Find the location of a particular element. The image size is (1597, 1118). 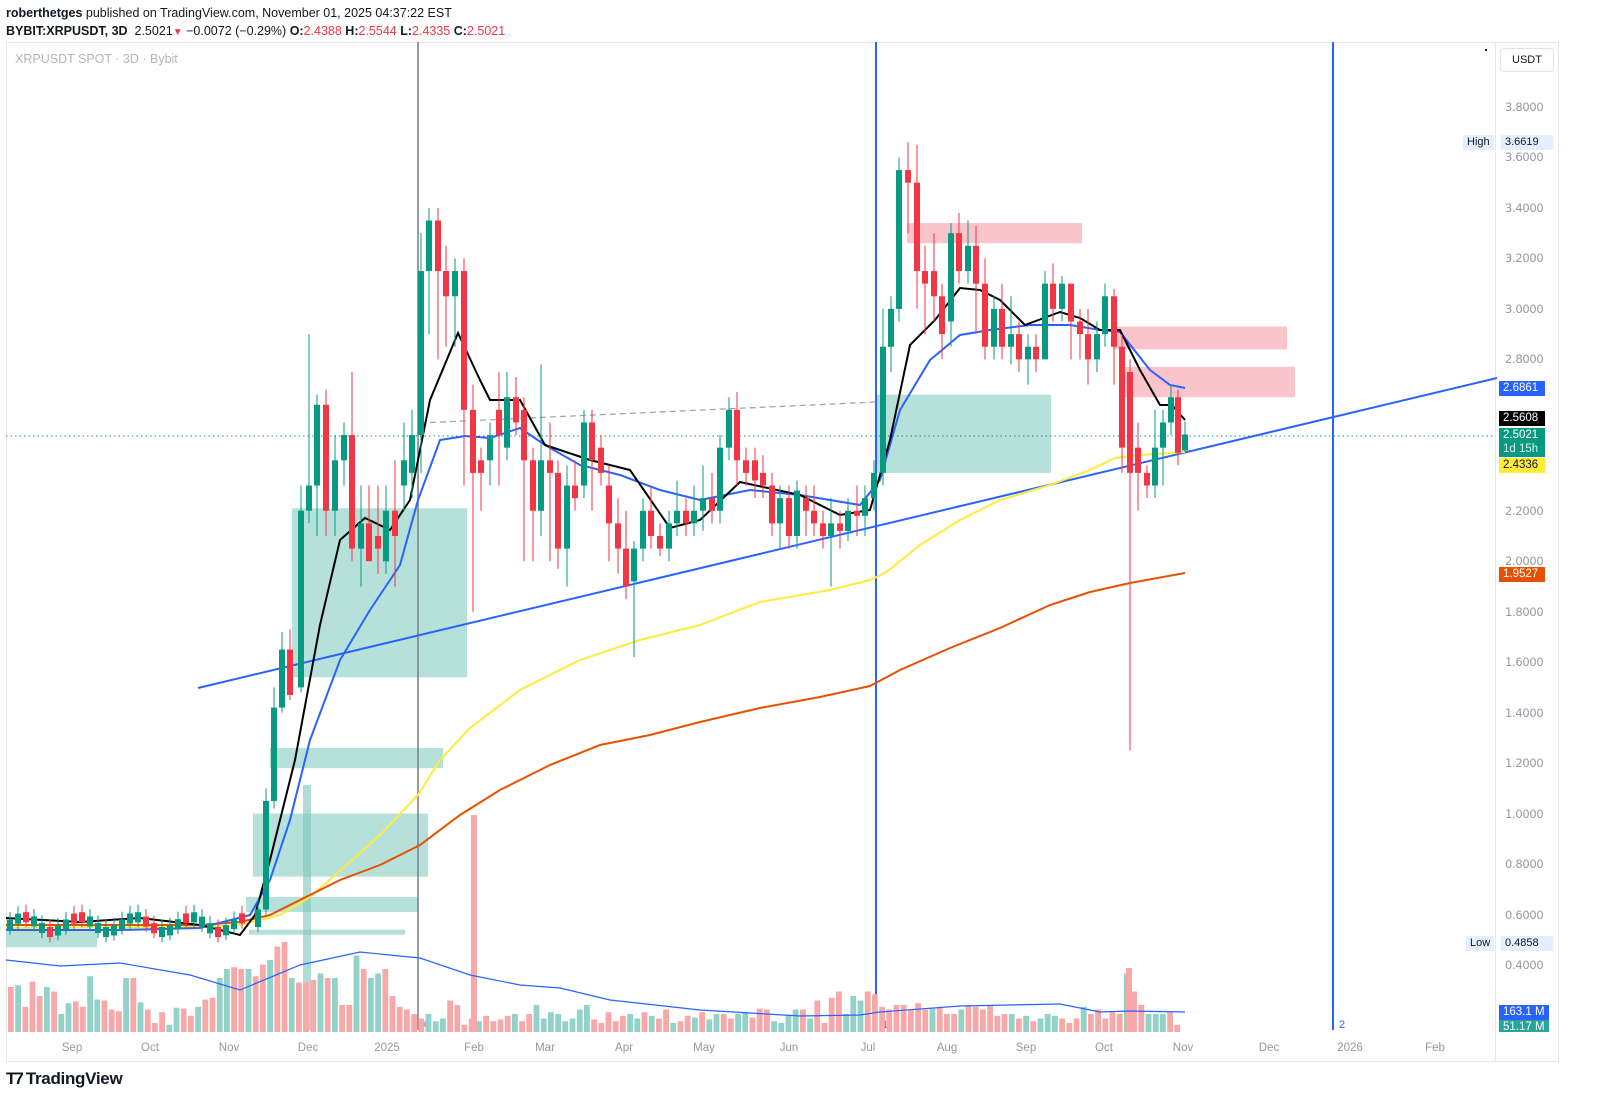

price-tick: 3.8000 is located at coordinates (1524, 107).